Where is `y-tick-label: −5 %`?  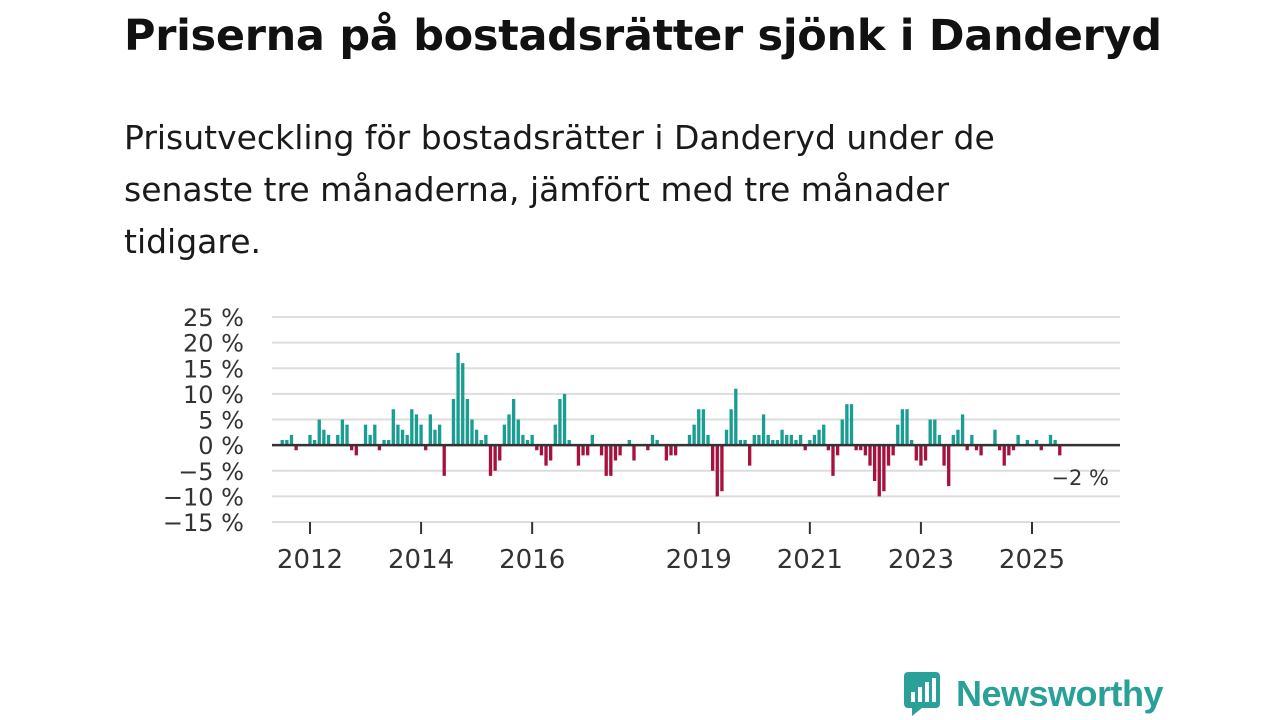
y-tick-label: −5 % is located at coordinates (211, 472).